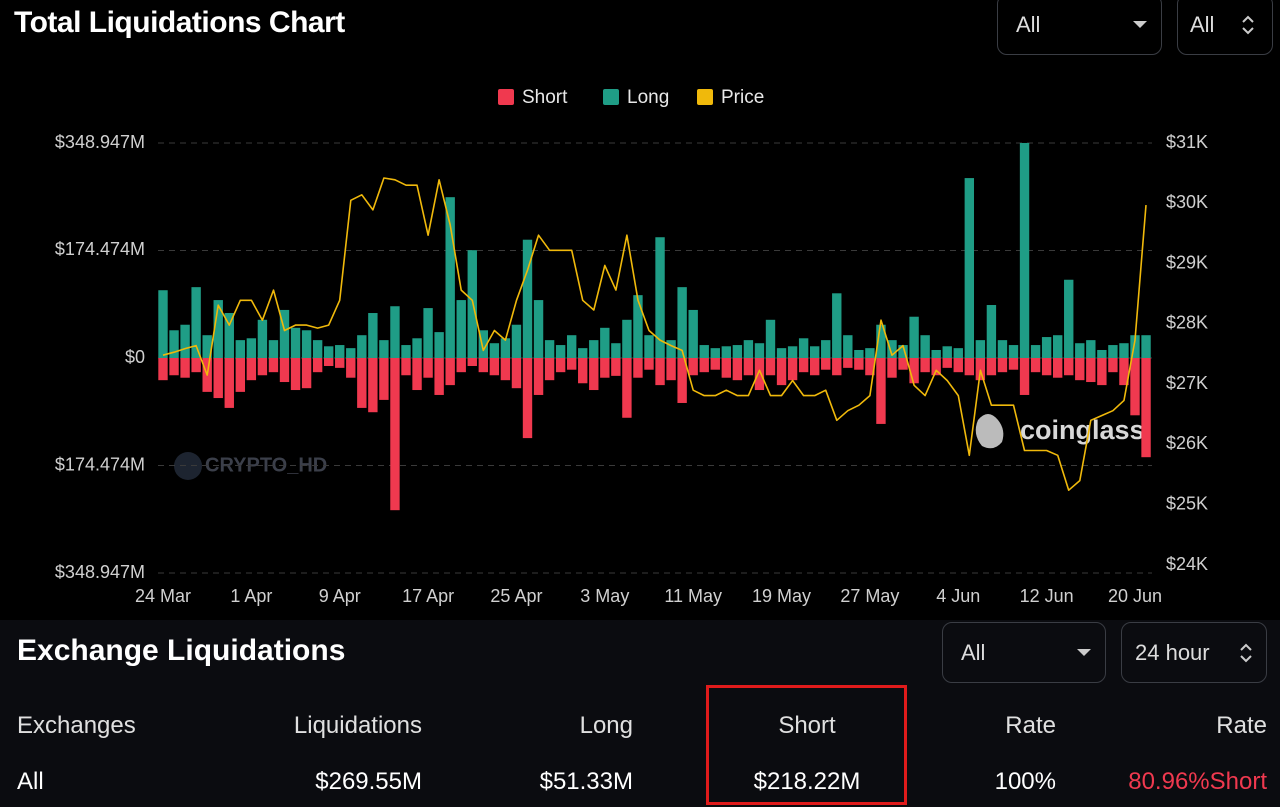 The width and height of the screenshot is (1280, 807). Describe the element at coordinates (586, 781) in the screenshot. I see `table-cell: $51.33M` at that location.